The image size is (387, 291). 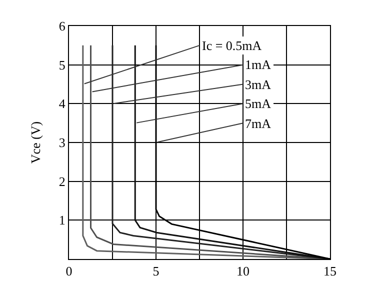 What do you see at coordinates (69, 271) in the screenshot?
I see `x-tick-label: 0` at bounding box center [69, 271].